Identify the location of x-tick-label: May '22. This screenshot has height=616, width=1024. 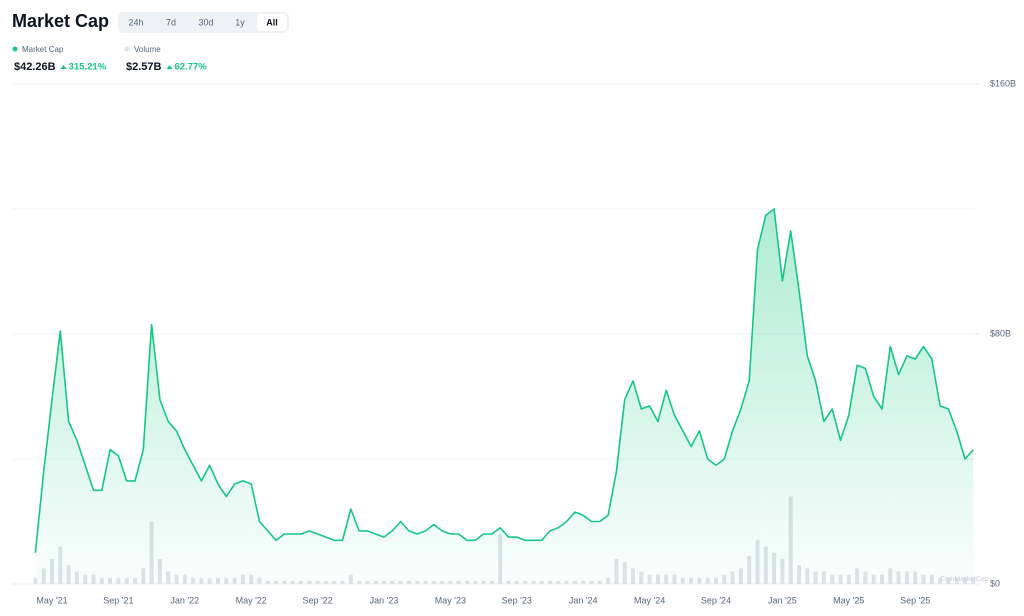
(251, 600).